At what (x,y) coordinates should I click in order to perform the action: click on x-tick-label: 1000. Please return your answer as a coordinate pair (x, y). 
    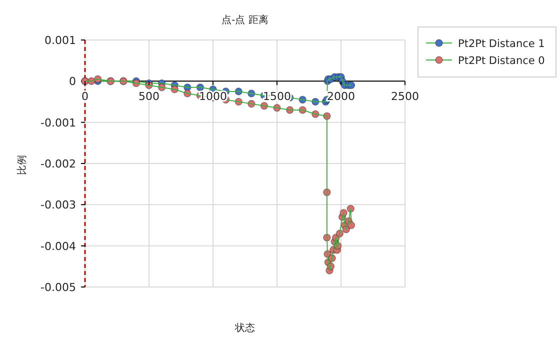
    Looking at the image, I should click on (213, 97).